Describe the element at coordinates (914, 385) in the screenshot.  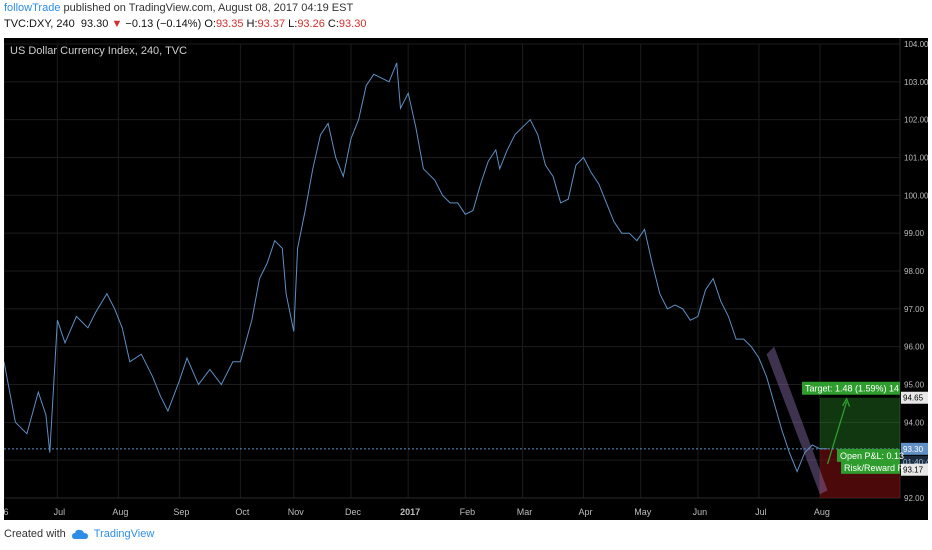
I see `y-tick-label: 95.00` at that location.